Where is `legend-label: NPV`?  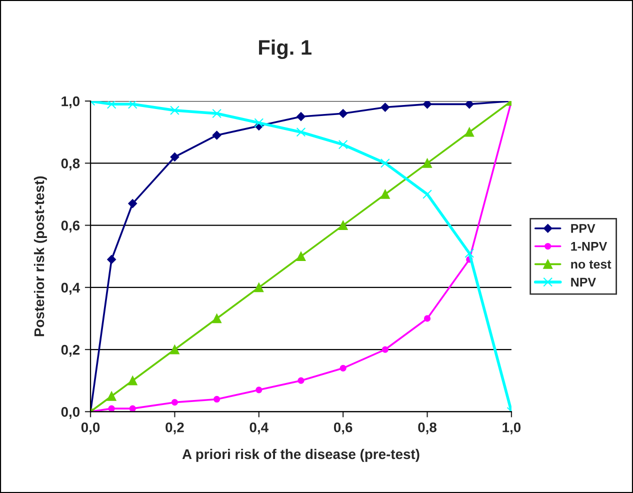
legend-label: NPV is located at coordinates (583, 282).